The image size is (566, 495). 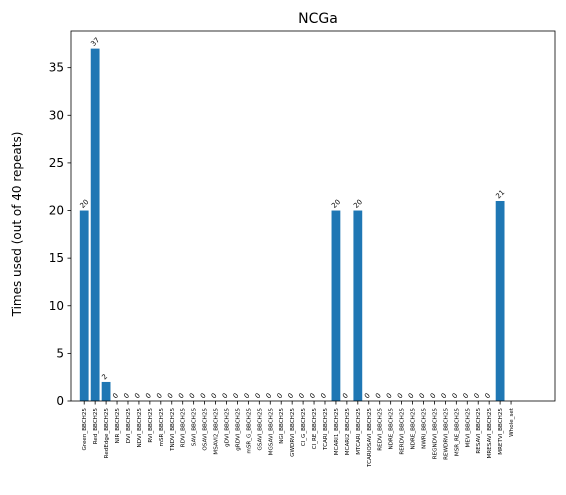 I want to click on bar-value-label-18: 0, so click(x=279, y=396).